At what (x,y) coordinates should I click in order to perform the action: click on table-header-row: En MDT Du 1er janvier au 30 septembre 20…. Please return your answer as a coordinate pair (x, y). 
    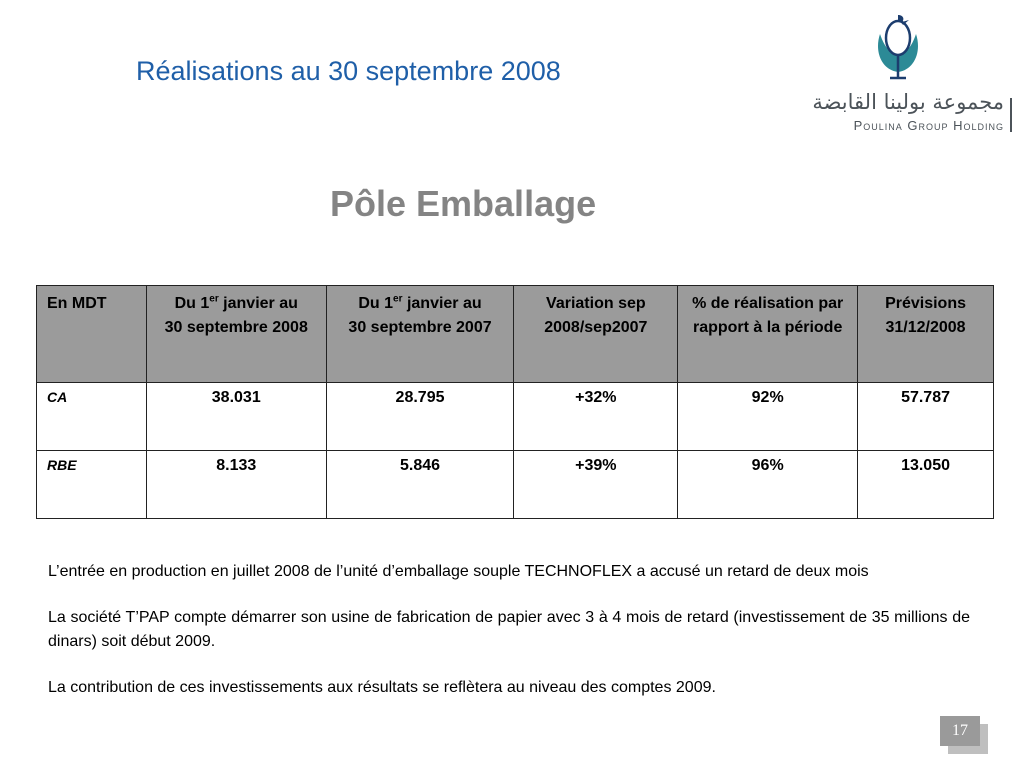
    Looking at the image, I should click on (515, 334).